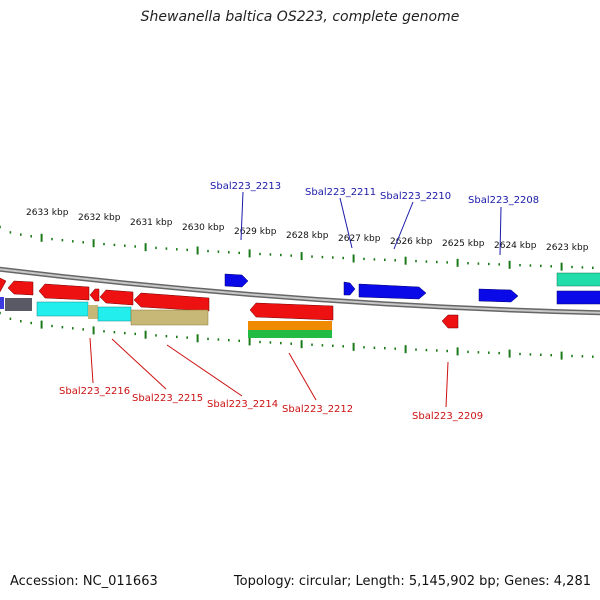 The width and height of the screenshot is (600, 600). Describe the element at coordinates (578, 279) in the screenshot. I see `gene-box-teal` at that location.